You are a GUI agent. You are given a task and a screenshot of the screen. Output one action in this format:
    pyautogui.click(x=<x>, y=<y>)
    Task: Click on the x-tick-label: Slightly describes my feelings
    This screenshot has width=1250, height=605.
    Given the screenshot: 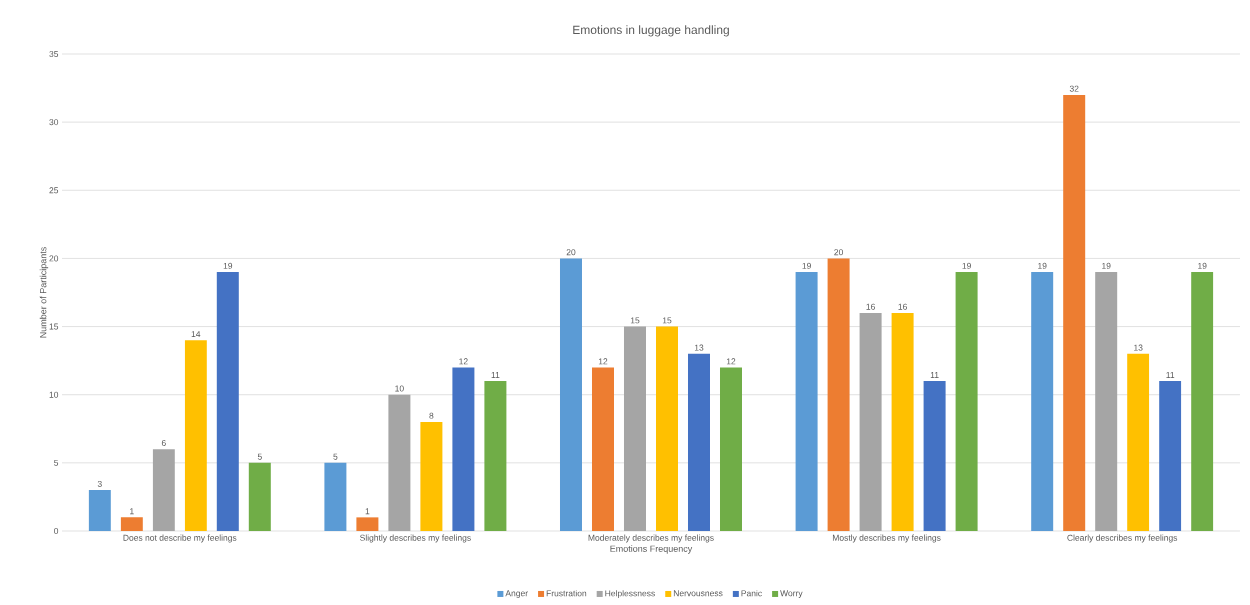 What is the action you would take?
    pyautogui.click(x=415, y=538)
    